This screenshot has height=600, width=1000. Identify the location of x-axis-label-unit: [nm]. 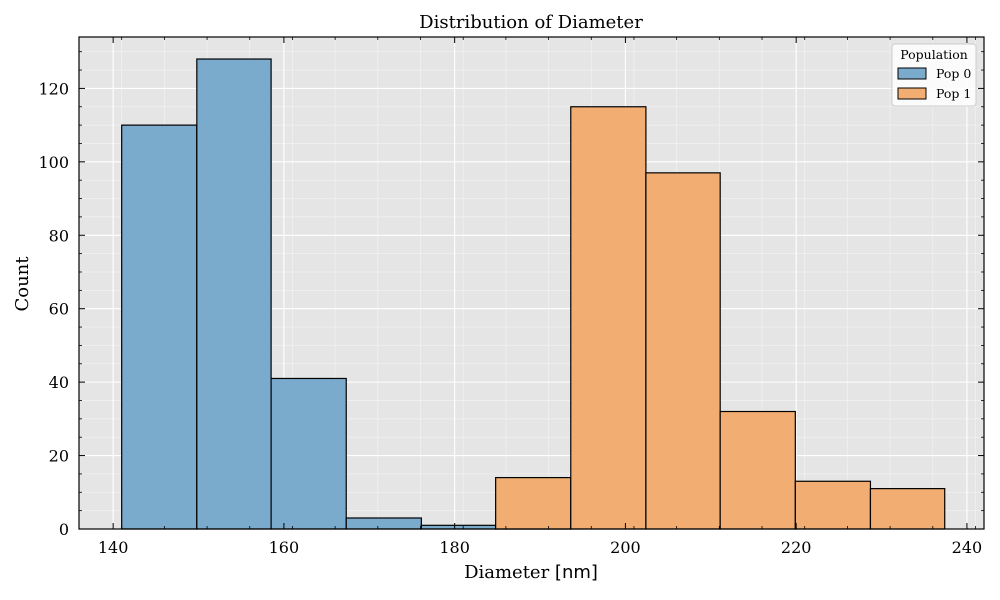
(576, 572).